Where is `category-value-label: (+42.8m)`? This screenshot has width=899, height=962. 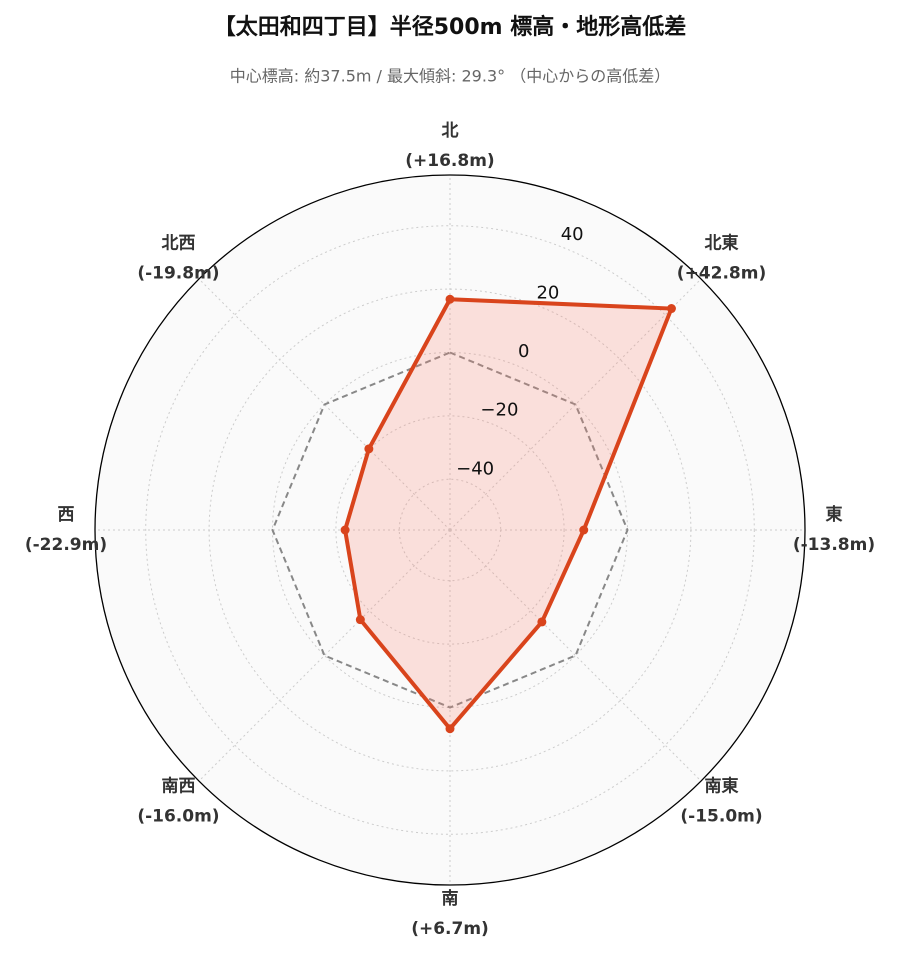 category-value-label: (+42.8m) is located at coordinates (721, 273).